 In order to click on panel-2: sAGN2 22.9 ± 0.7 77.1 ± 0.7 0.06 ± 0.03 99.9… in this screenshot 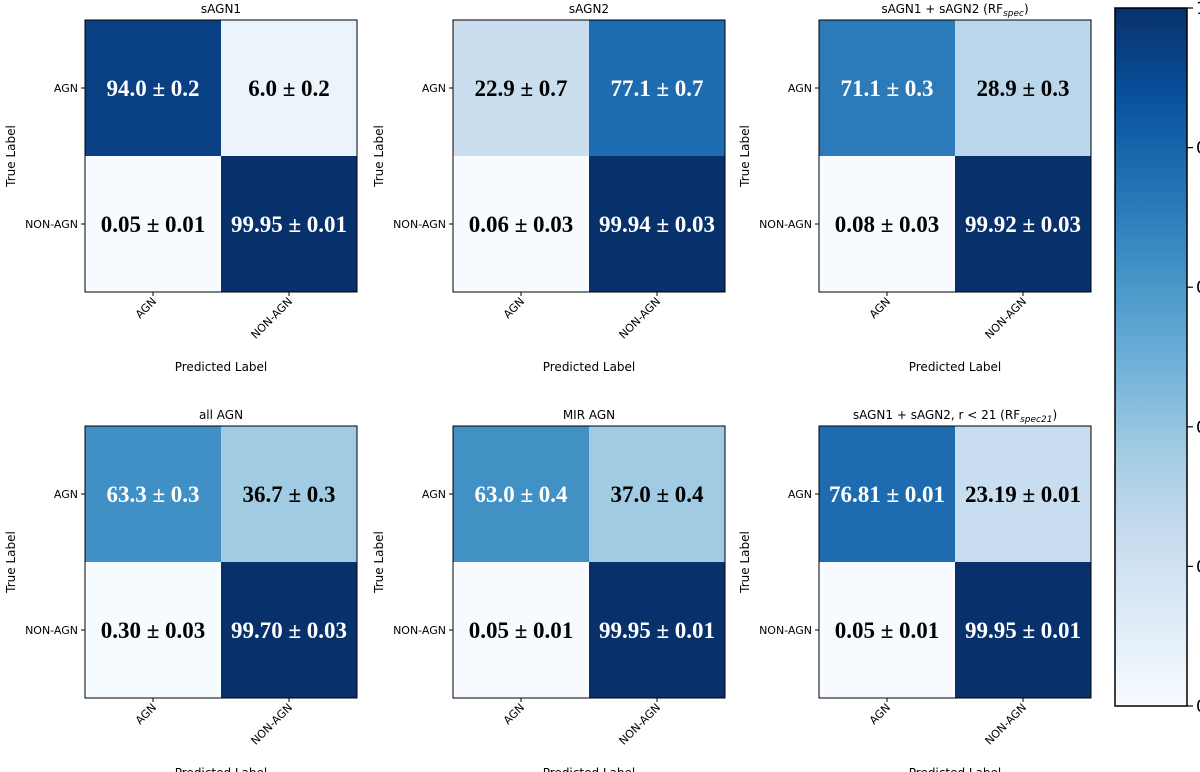, I will do `click(549, 188)`.